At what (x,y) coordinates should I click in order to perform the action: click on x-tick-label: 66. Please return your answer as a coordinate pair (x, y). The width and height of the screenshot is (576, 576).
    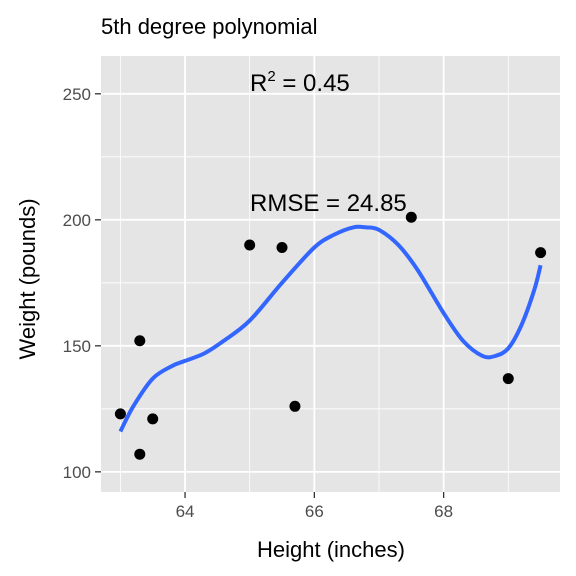
    Looking at the image, I should click on (314, 511).